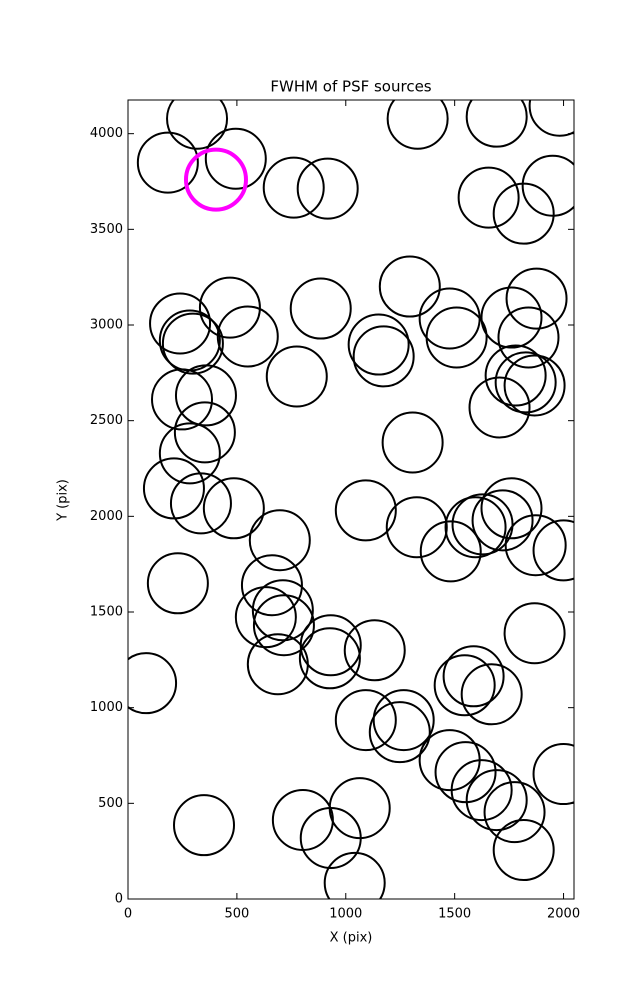  Describe the element at coordinates (106, 707) in the screenshot. I see `y-tick-label: 1000` at that location.